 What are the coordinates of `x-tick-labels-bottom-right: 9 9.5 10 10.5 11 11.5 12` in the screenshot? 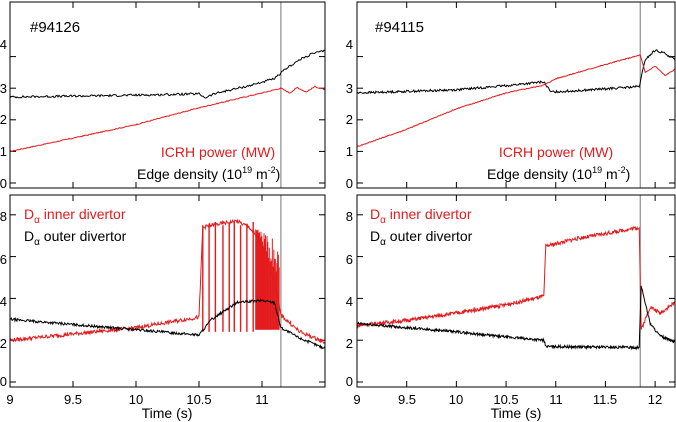 It's located at (507, 399).